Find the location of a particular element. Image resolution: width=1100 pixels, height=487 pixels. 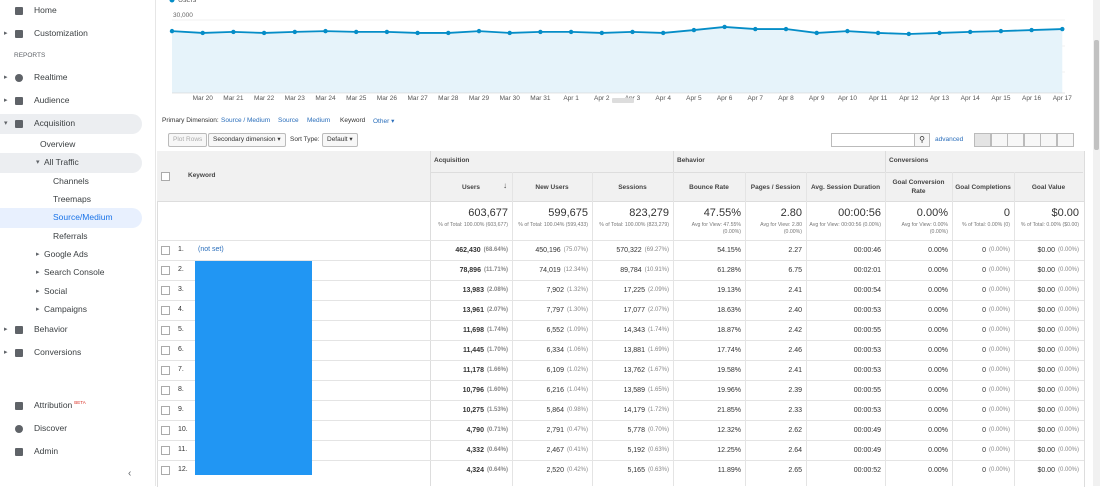

nav-item: Admin is located at coordinates (46, 451).